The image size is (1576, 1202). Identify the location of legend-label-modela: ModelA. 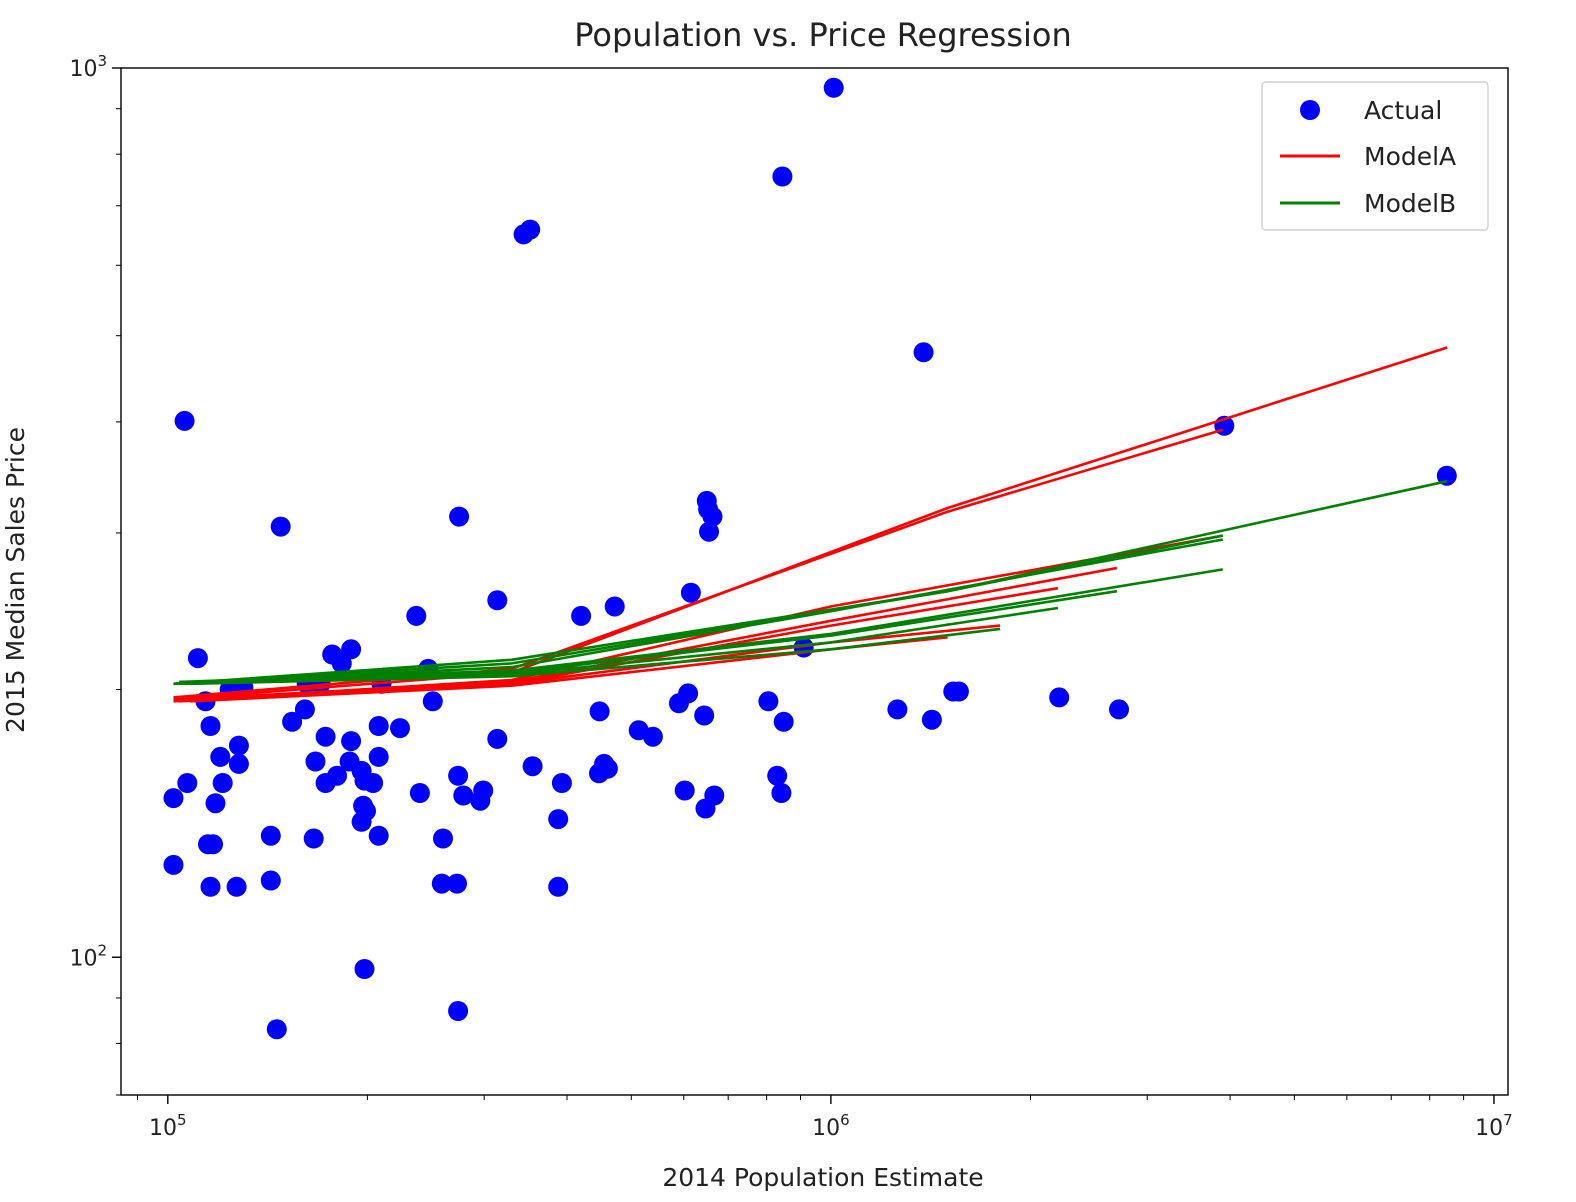
(1410, 156).